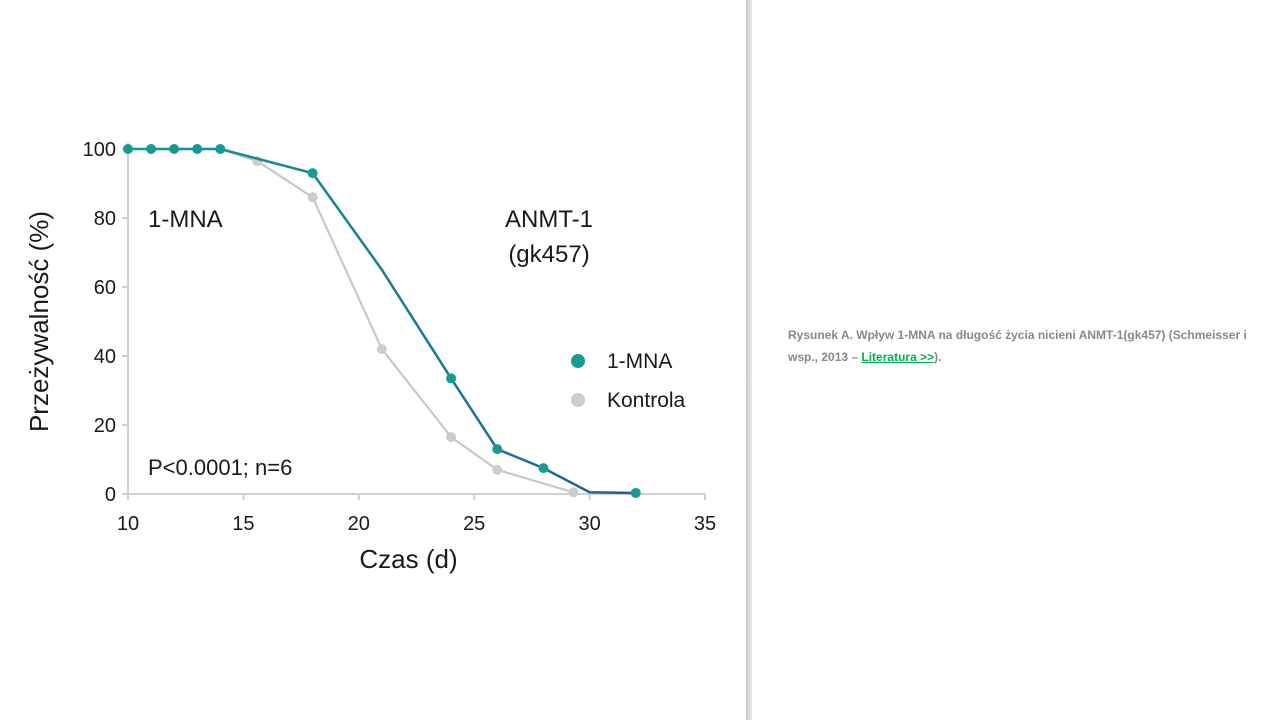 This screenshot has height=720, width=1280. I want to click on panel-divider, so click(749, 360).